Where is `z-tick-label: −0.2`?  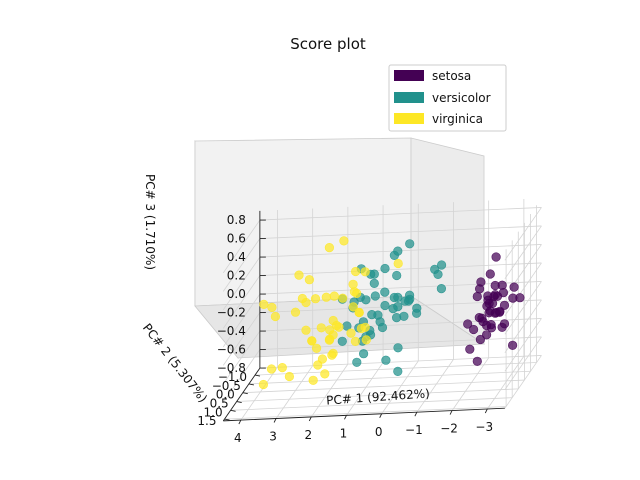 z-tick-label: −0.2 is located at coordinates (231, 313).